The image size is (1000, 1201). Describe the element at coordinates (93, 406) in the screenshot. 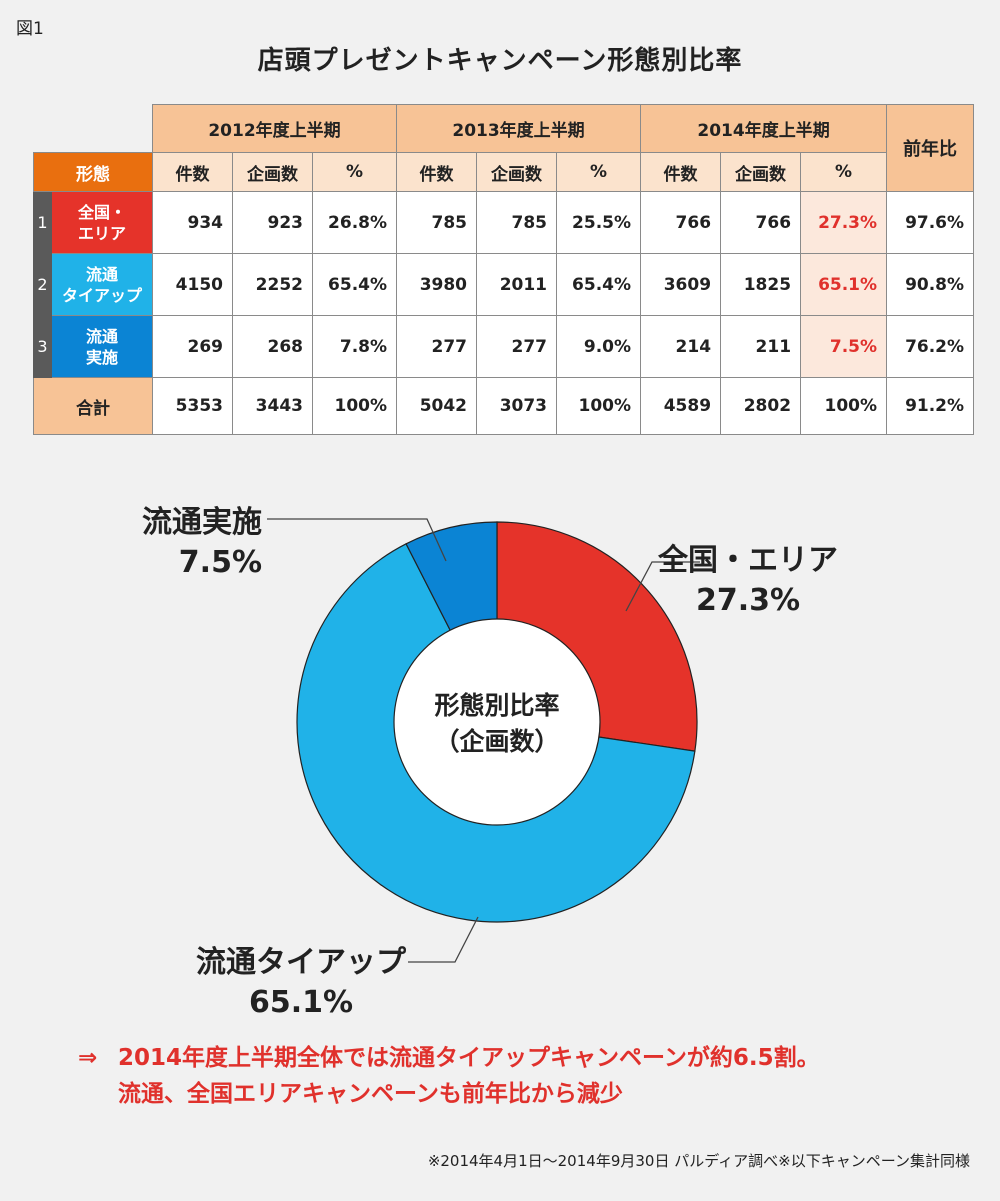

I see `total-label: 合計` at that location.